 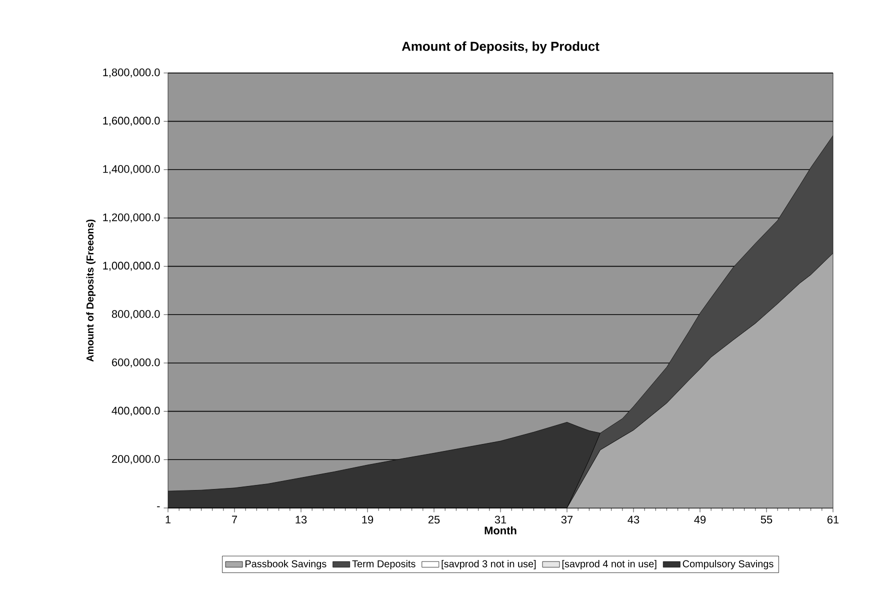 I want to click on y-tick-label: 1,400,000.0, so click(x=131, y=169).